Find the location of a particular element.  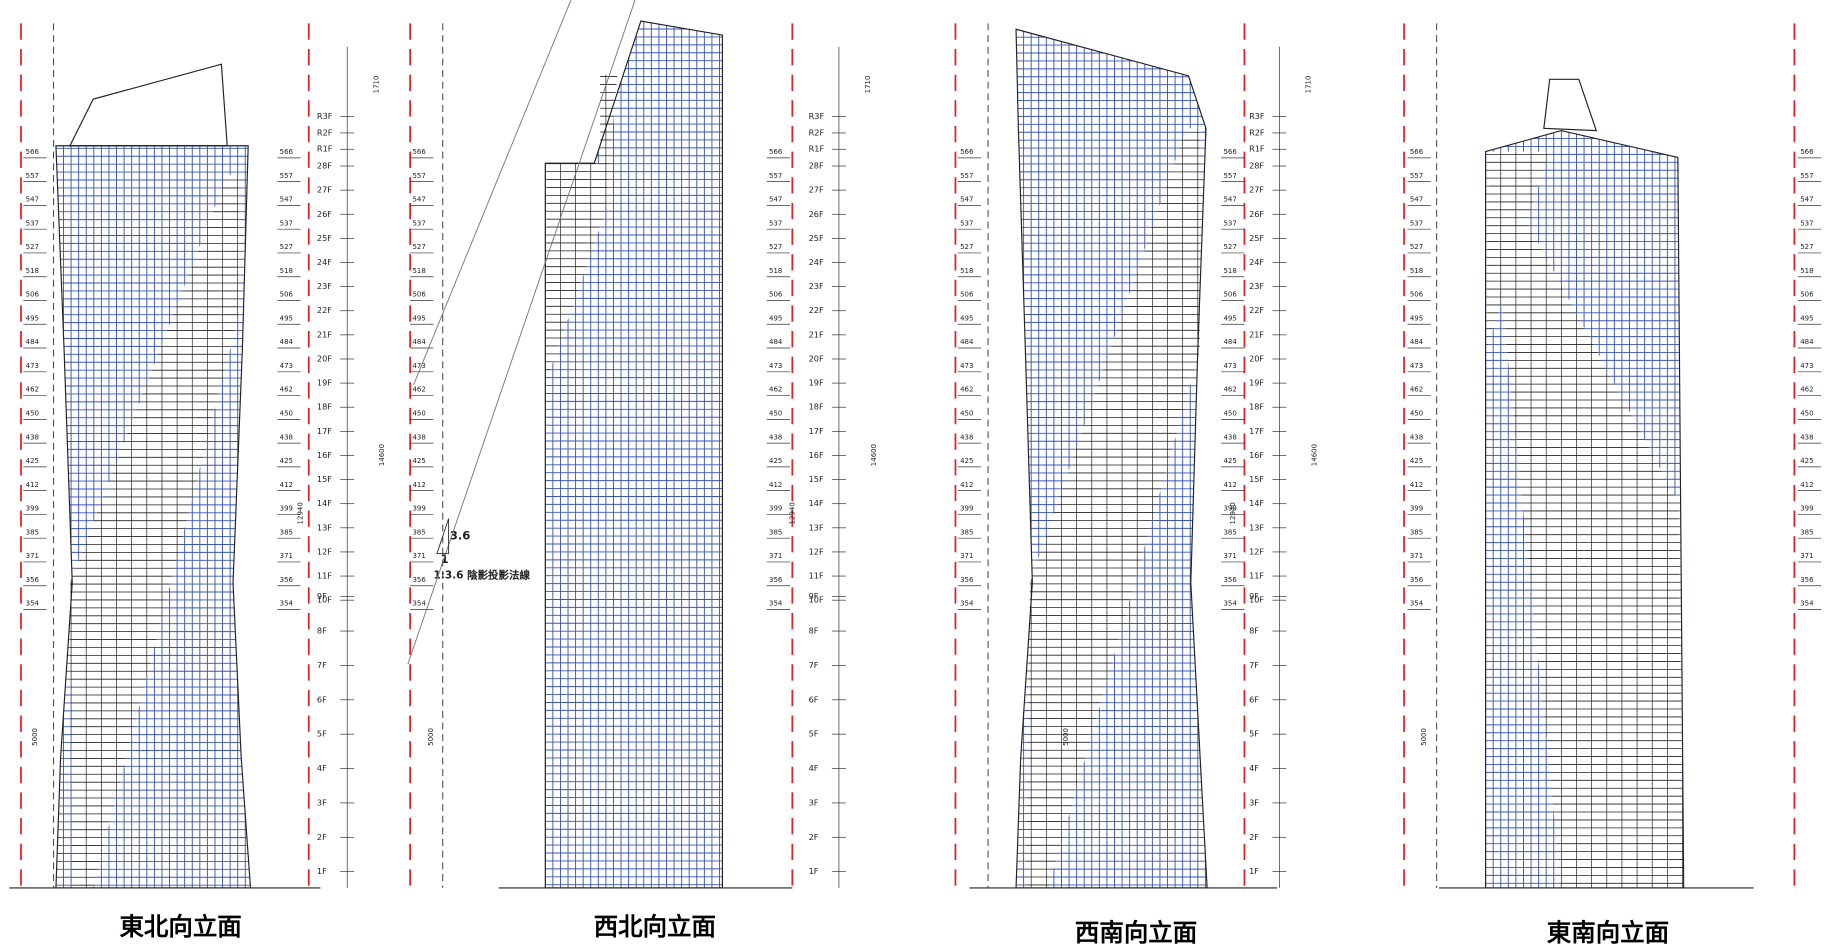

floor-label: 22F is located at coordinates (816, 310).